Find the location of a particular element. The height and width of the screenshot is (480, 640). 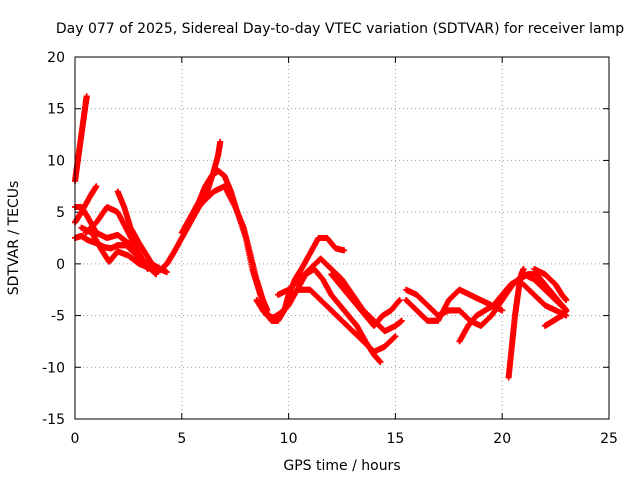

x-tick-label: 20 is located at coordinates (502, 439).